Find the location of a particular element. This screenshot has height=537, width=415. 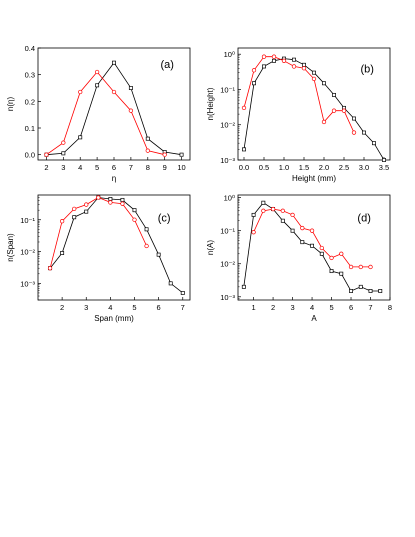

panel-d: 1 2 3 4 5 6 7 8 10⁰ 10⁻¹ 10⁻² 10⁻³ An(A) (d) is located at coordinates (299, 258).